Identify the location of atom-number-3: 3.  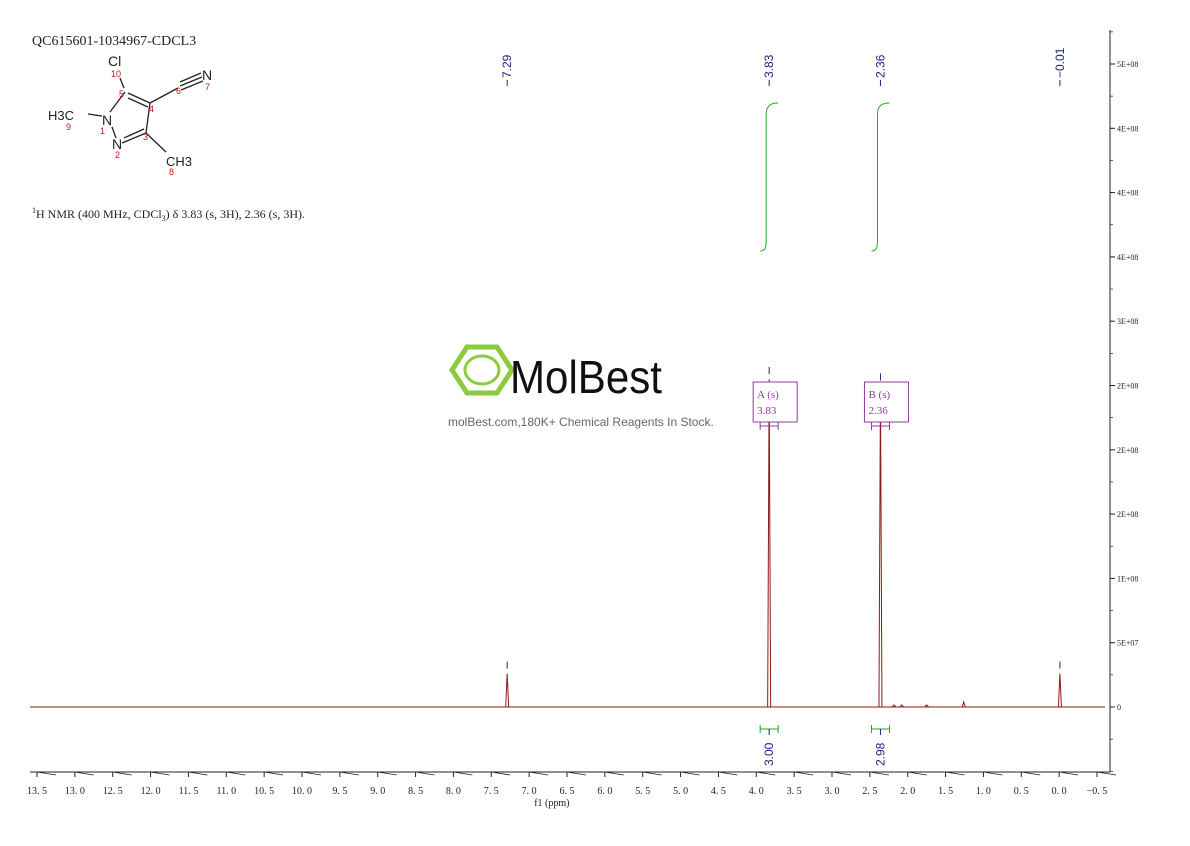
(145, 137).